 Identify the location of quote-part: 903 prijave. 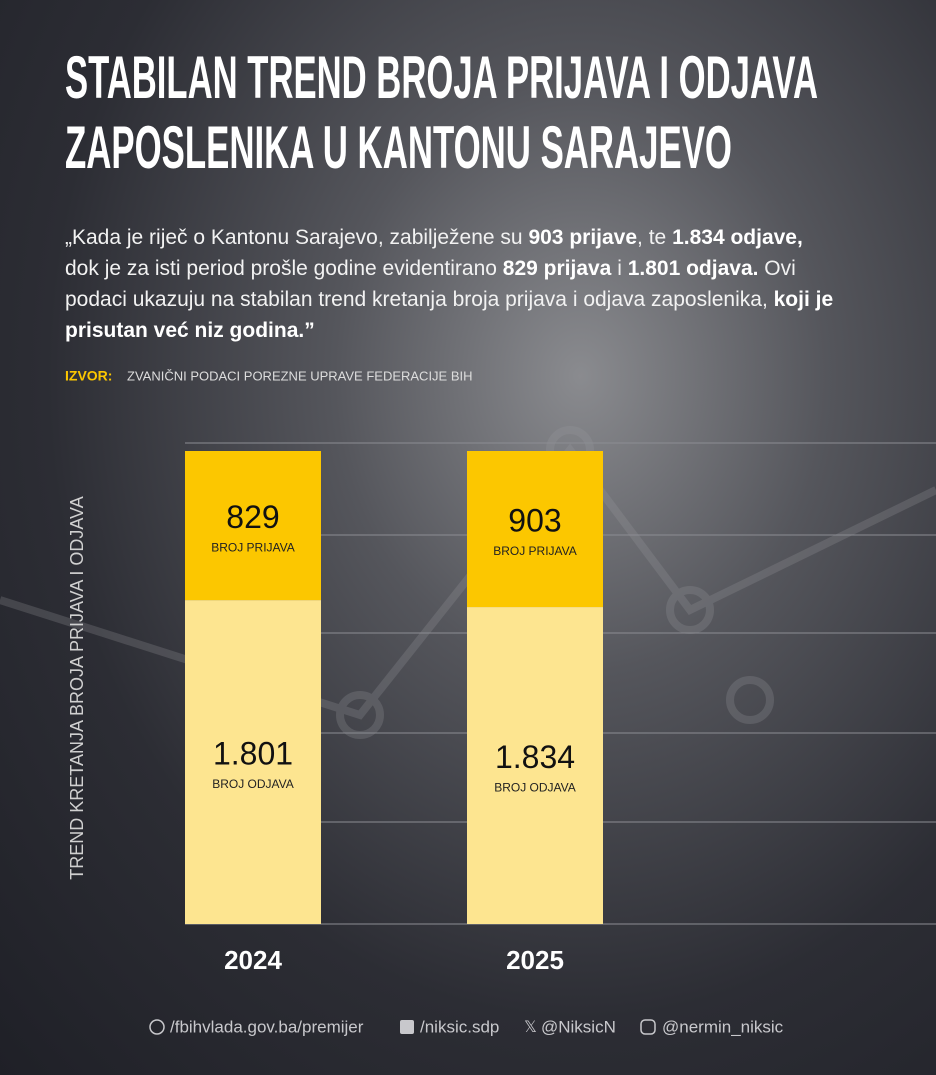
(583, 237).